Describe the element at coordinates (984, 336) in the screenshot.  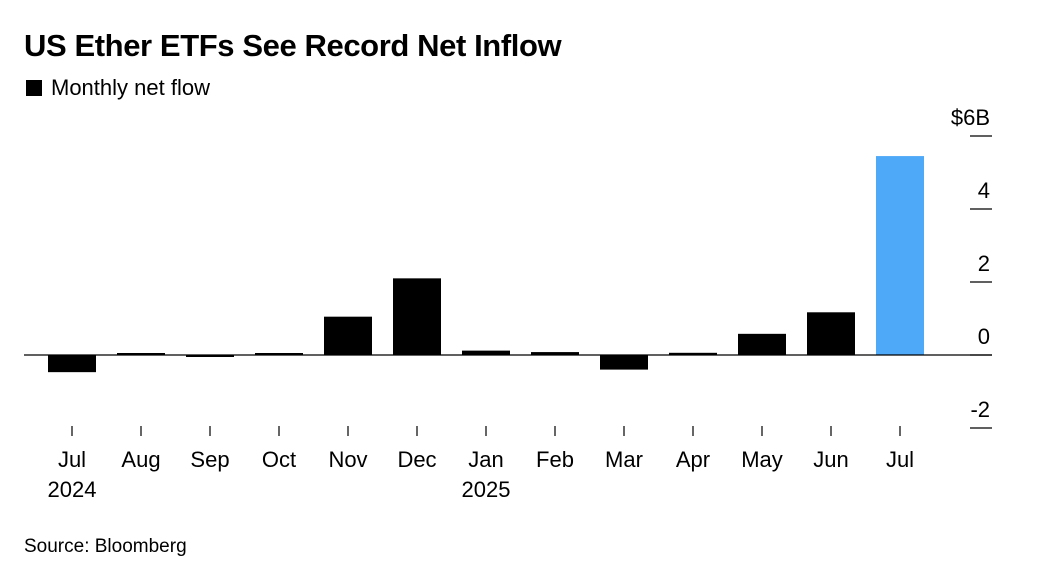
I see `y-tick-label: 0` at that location.